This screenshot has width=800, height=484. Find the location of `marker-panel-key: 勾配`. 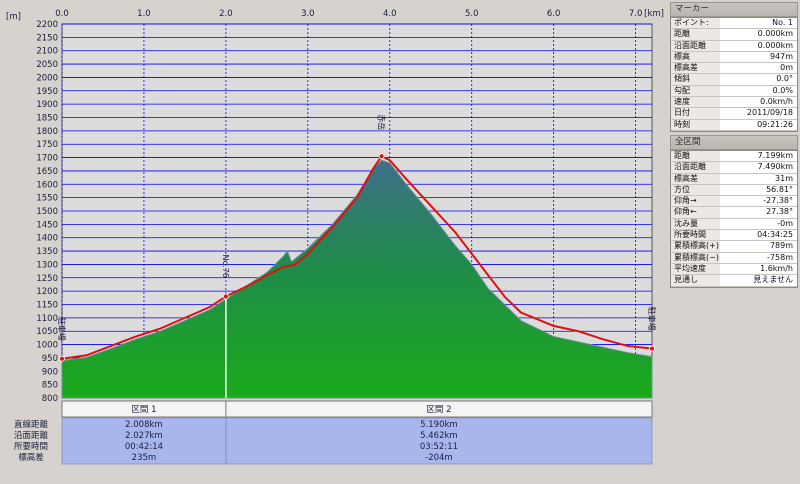

marker-panel-key: 勾配 is located at coordinates (695, 91).